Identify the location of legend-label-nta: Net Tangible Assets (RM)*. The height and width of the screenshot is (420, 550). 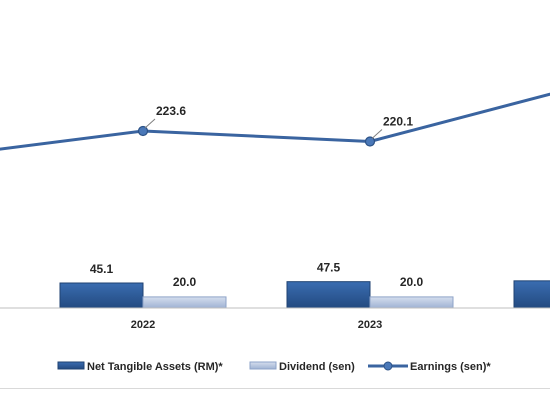
(155, 367).